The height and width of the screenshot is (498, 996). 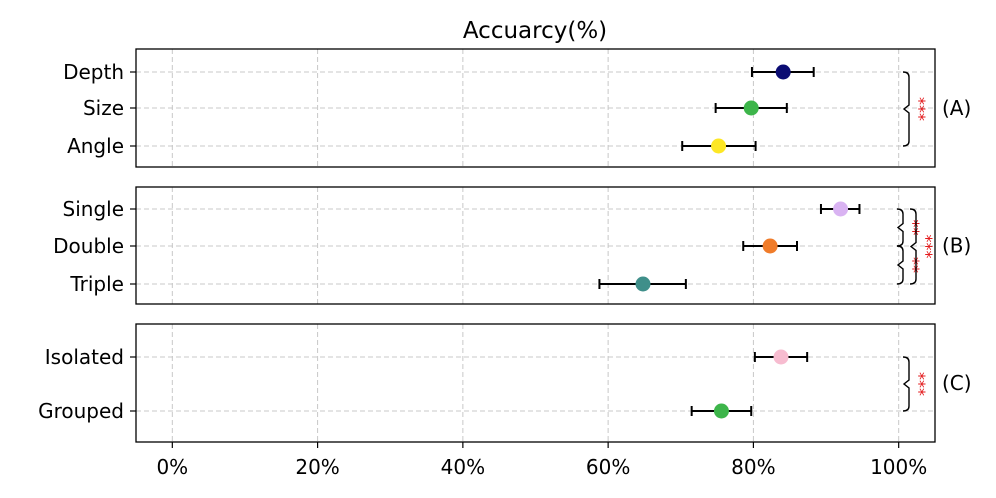 What do you see at coordinates (317, 467) in the screenshot?
I see `x-tick-label: 20%` at bounding box center [317, 467].